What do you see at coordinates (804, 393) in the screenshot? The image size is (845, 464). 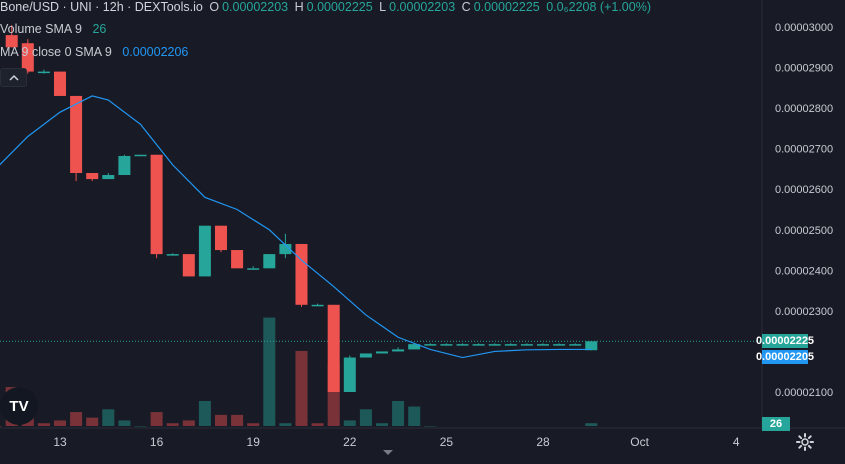 I see `y-tick-label: 0.00002100` at bounding box center [804, 393].